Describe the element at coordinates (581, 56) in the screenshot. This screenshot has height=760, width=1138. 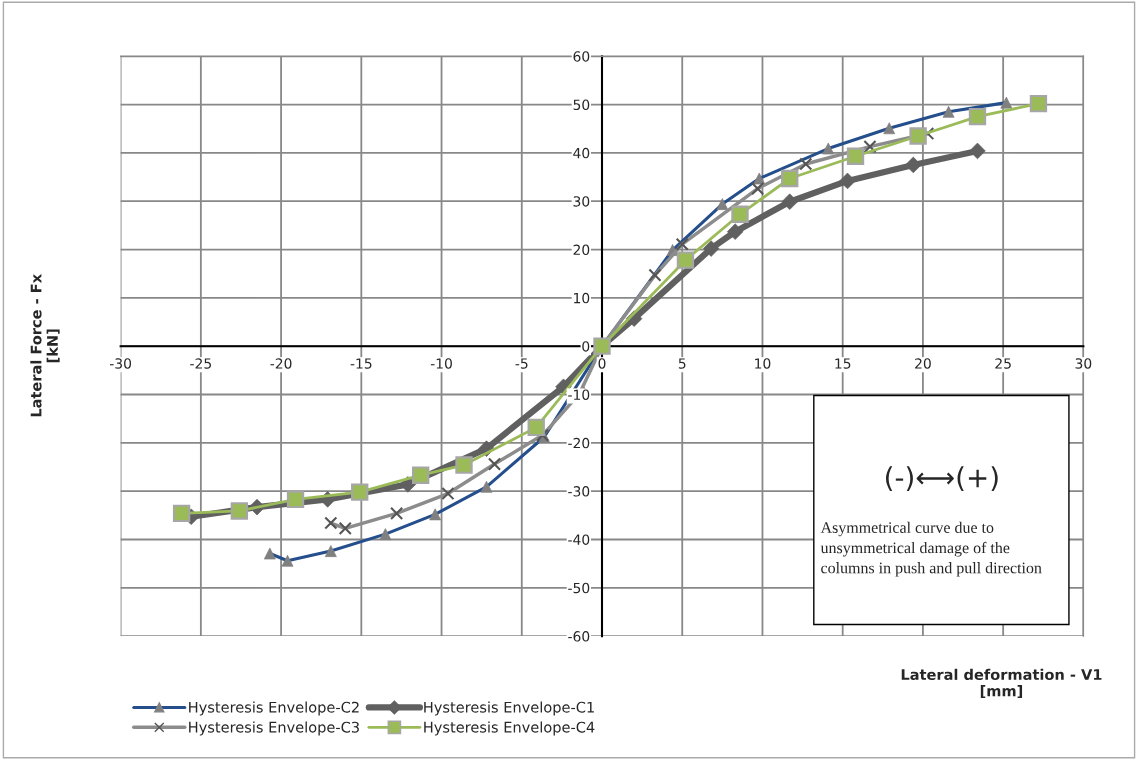
I see `y-tick-label: 60` at that location.